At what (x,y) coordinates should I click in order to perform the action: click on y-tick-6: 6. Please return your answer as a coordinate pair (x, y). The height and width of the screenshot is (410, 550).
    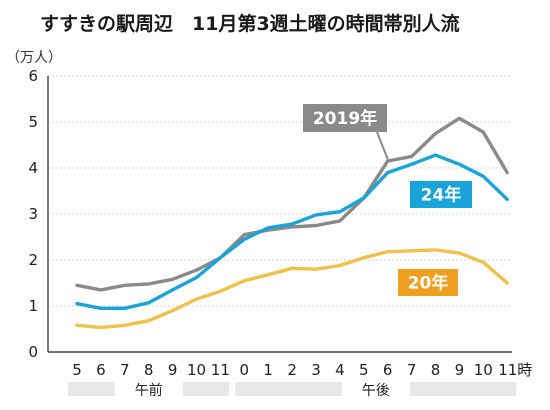
    Looking at the image, I should click on (33, 76).